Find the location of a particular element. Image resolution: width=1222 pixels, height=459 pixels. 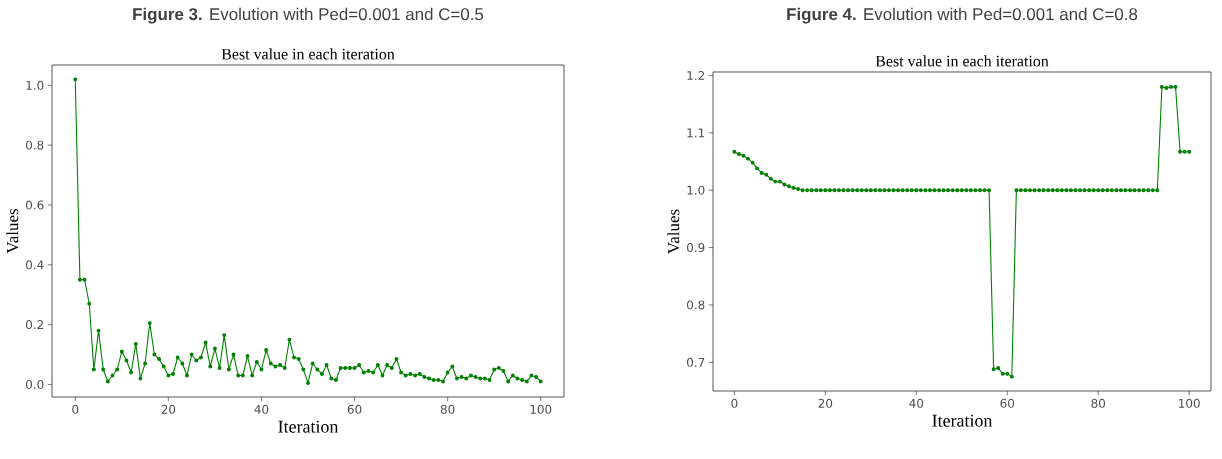

y-tick-label: 1.2 is located at coordinates (696, 75).